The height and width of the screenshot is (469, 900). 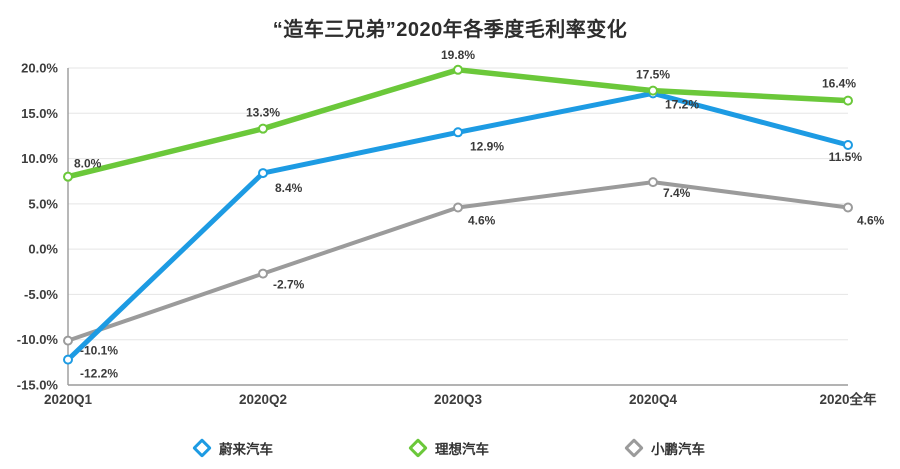 What do you see at coordinates (462, 449) in the screenshot?
I see `legend-label: 理想汽车` at bounding box center [462, 449].